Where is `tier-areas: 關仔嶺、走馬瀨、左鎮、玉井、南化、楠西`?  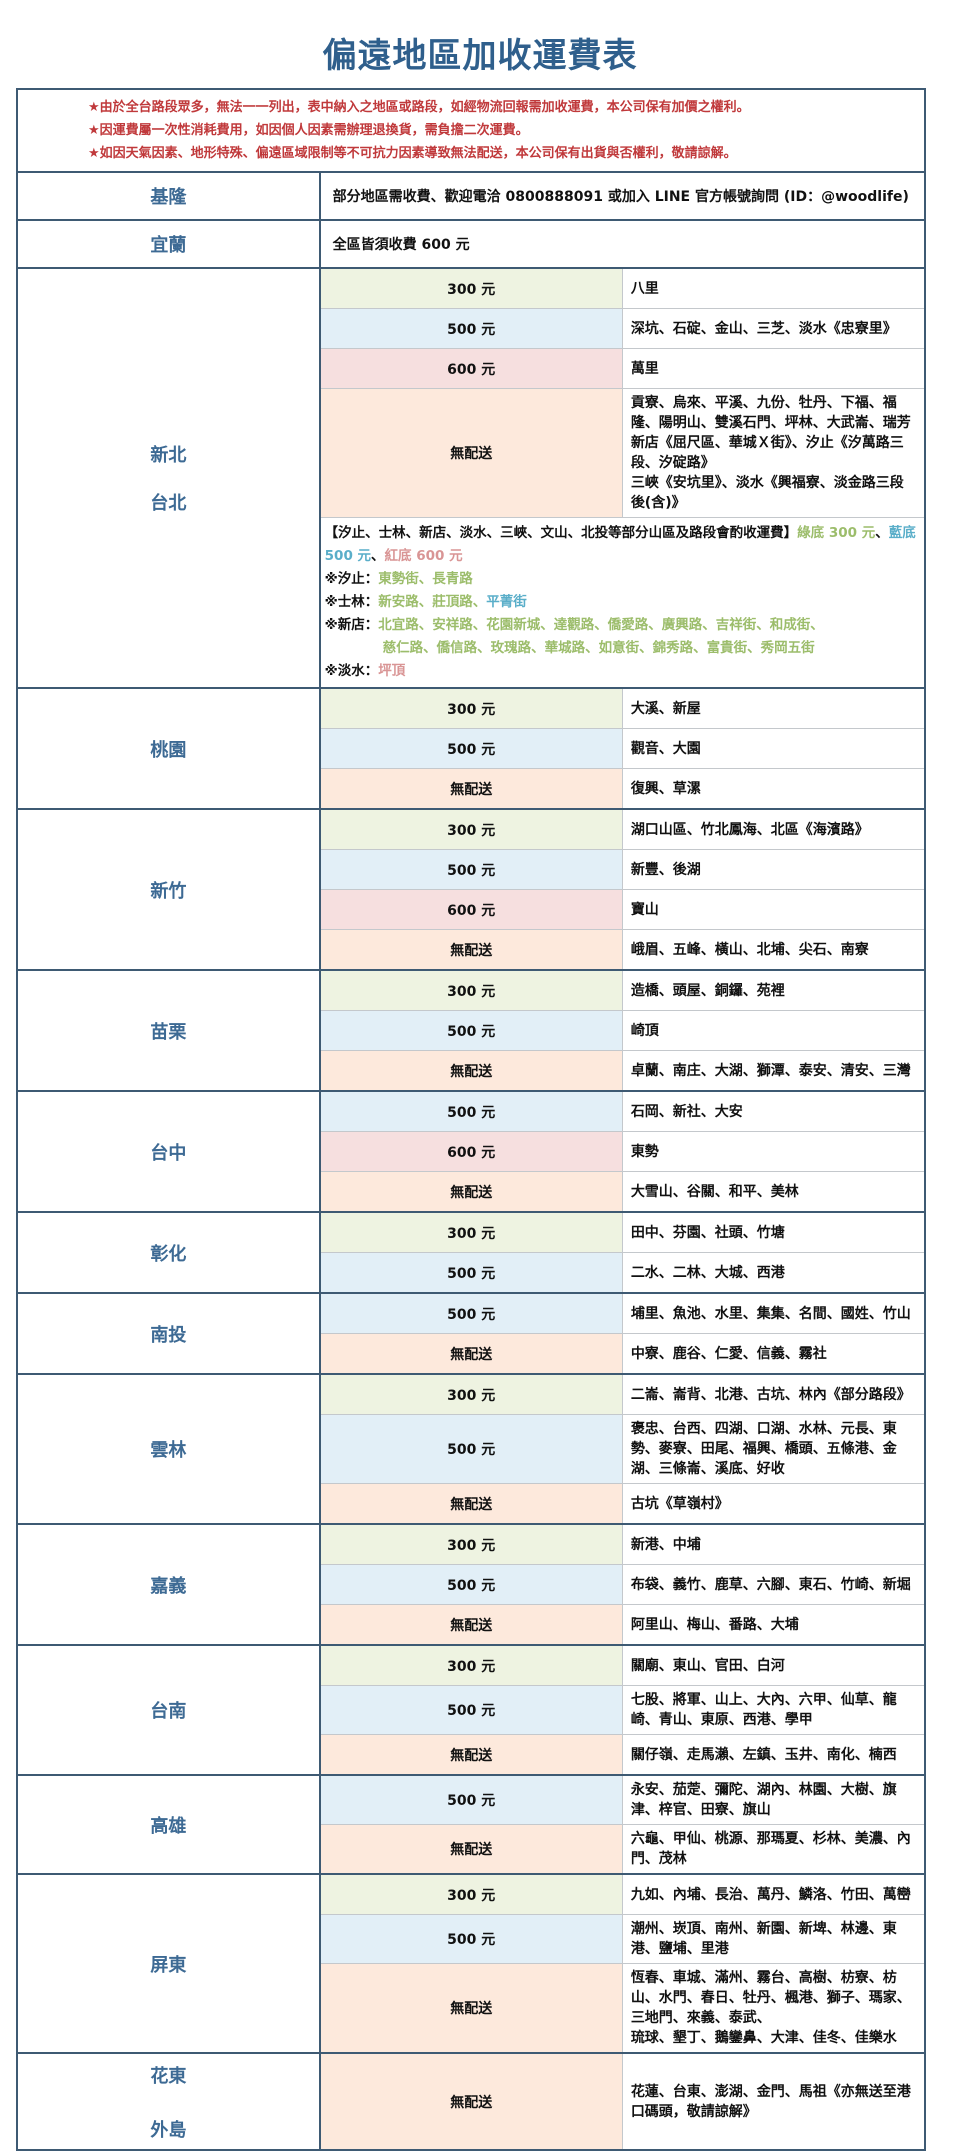 tier-areas: 關仔嶺、走馬瀨、左鎮、玉井、南化、楠西 is located at coordinates (773, 1755).